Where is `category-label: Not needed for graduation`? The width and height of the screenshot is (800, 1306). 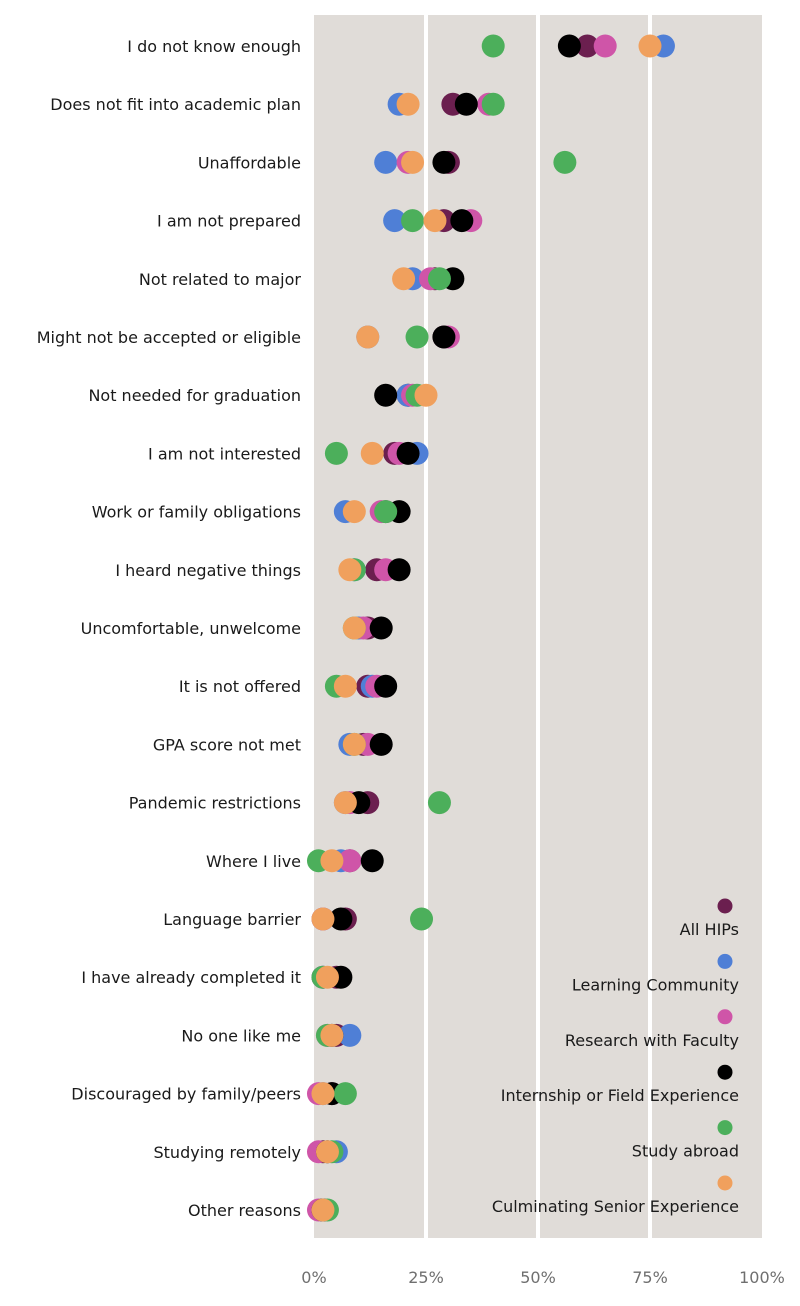 category-label: Not needed for graduation is located at coordinates (194, 395).